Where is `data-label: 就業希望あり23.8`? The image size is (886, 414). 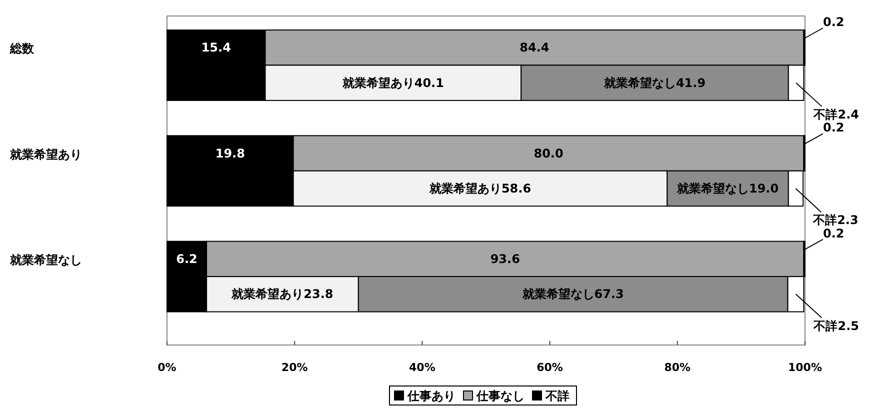 data-label: 就業希望あり23.8 is located at coordinates (282, 294).